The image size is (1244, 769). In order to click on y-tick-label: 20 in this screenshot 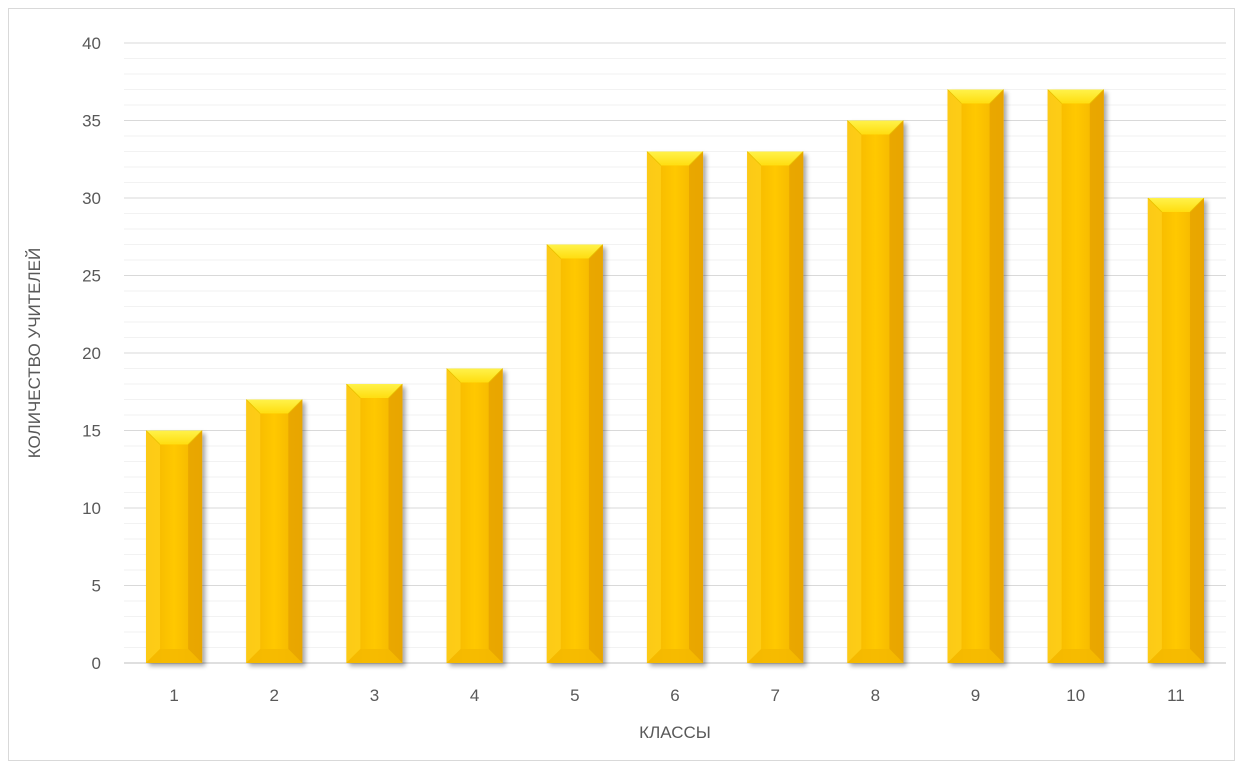, I will do `click(91, 353)`.